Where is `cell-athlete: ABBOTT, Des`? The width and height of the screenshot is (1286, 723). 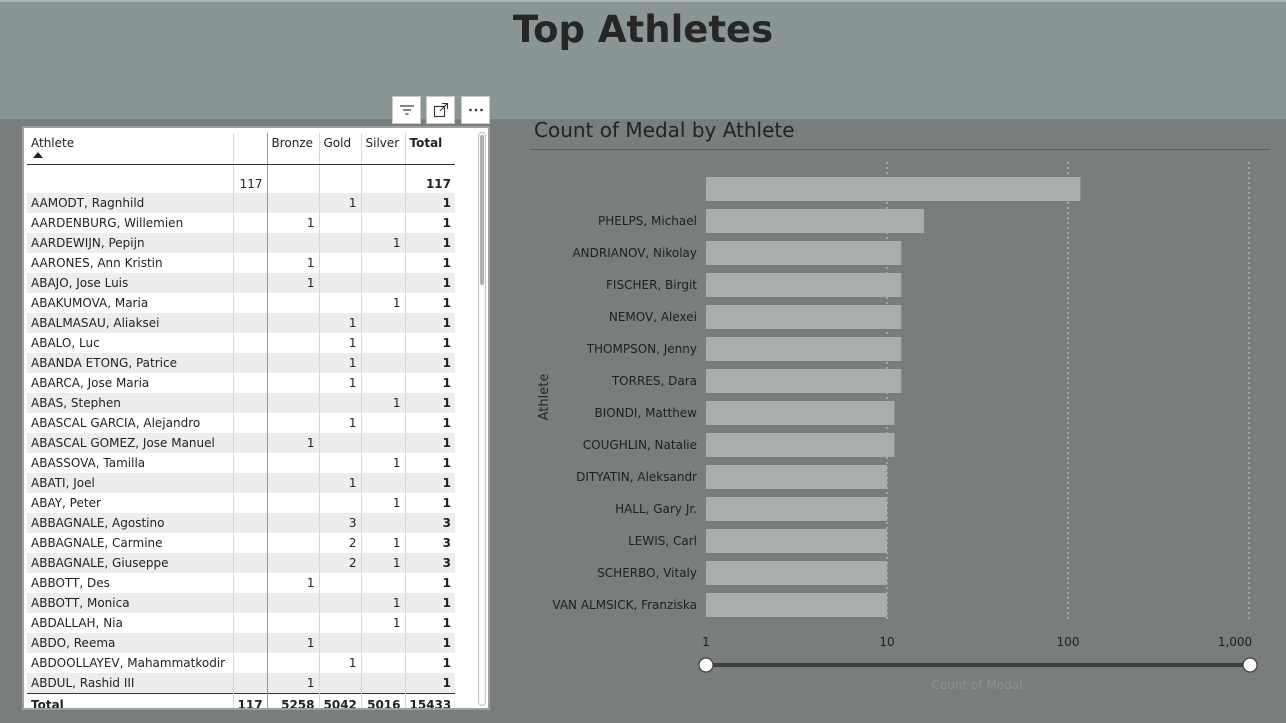
cell-athlete: ABBOTT, Des is located at coordinates (70, 583).